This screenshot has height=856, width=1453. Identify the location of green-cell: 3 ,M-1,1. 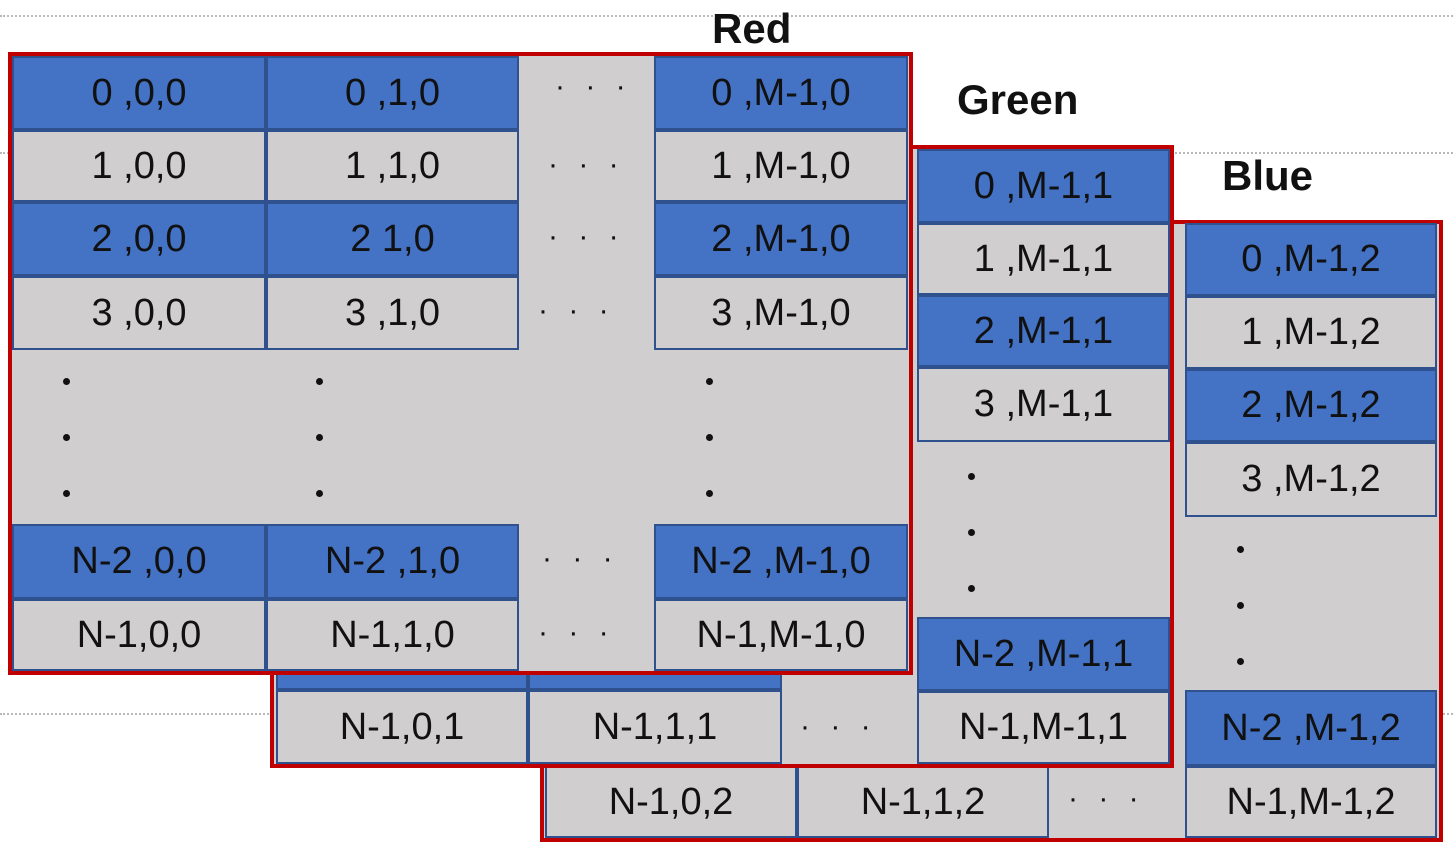
(1043, 404).